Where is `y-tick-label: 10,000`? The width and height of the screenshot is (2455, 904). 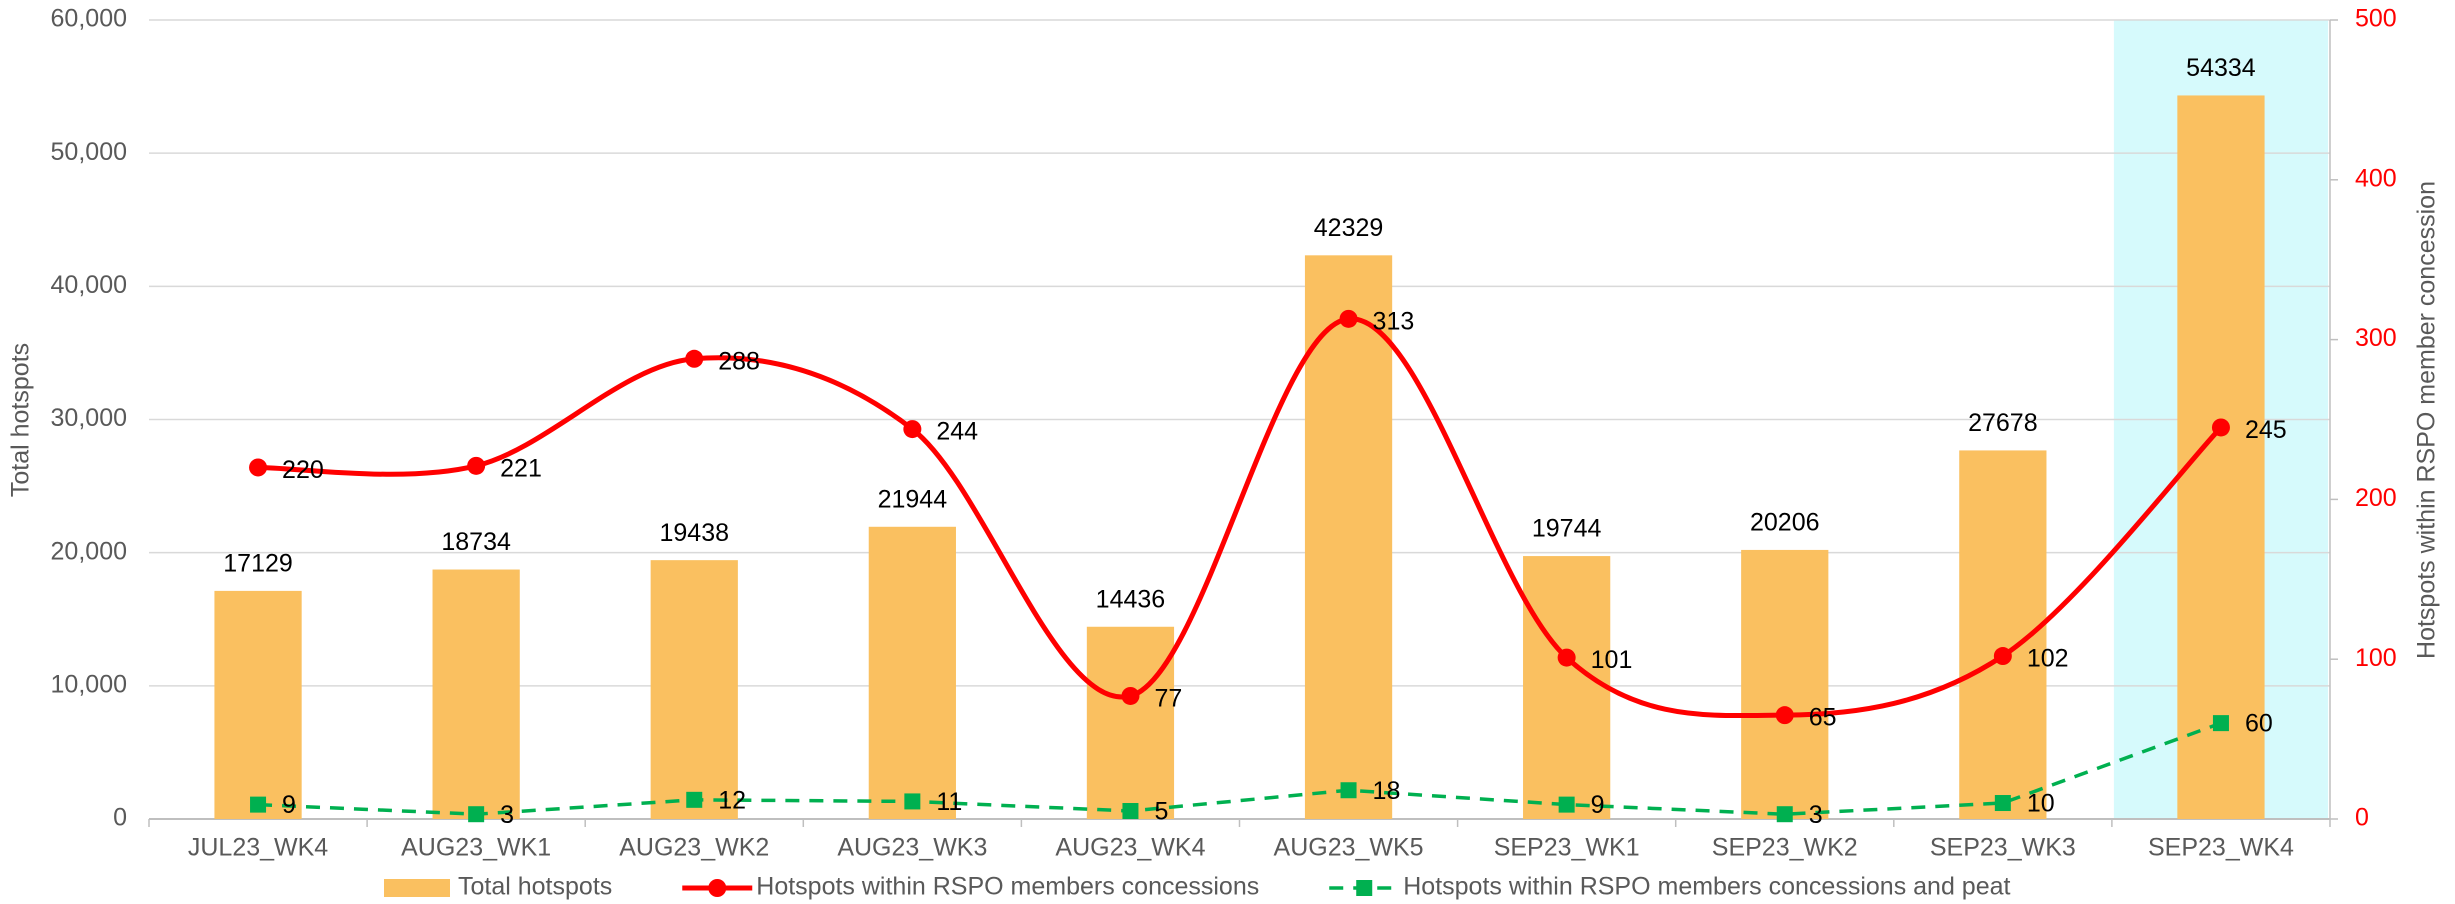 y-tick-label: 10,000 is located at coordinates (89, 684).